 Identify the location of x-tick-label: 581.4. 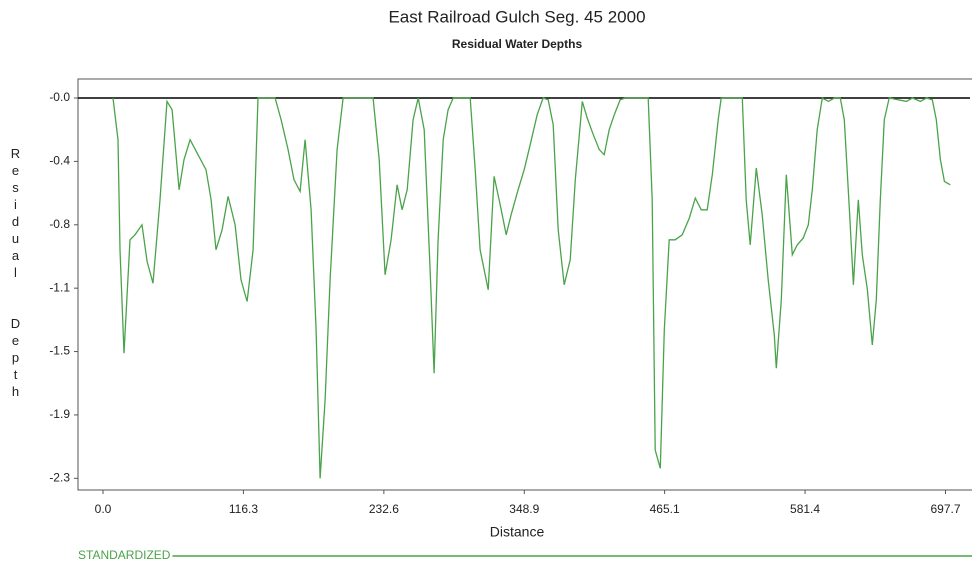
(805, 509).